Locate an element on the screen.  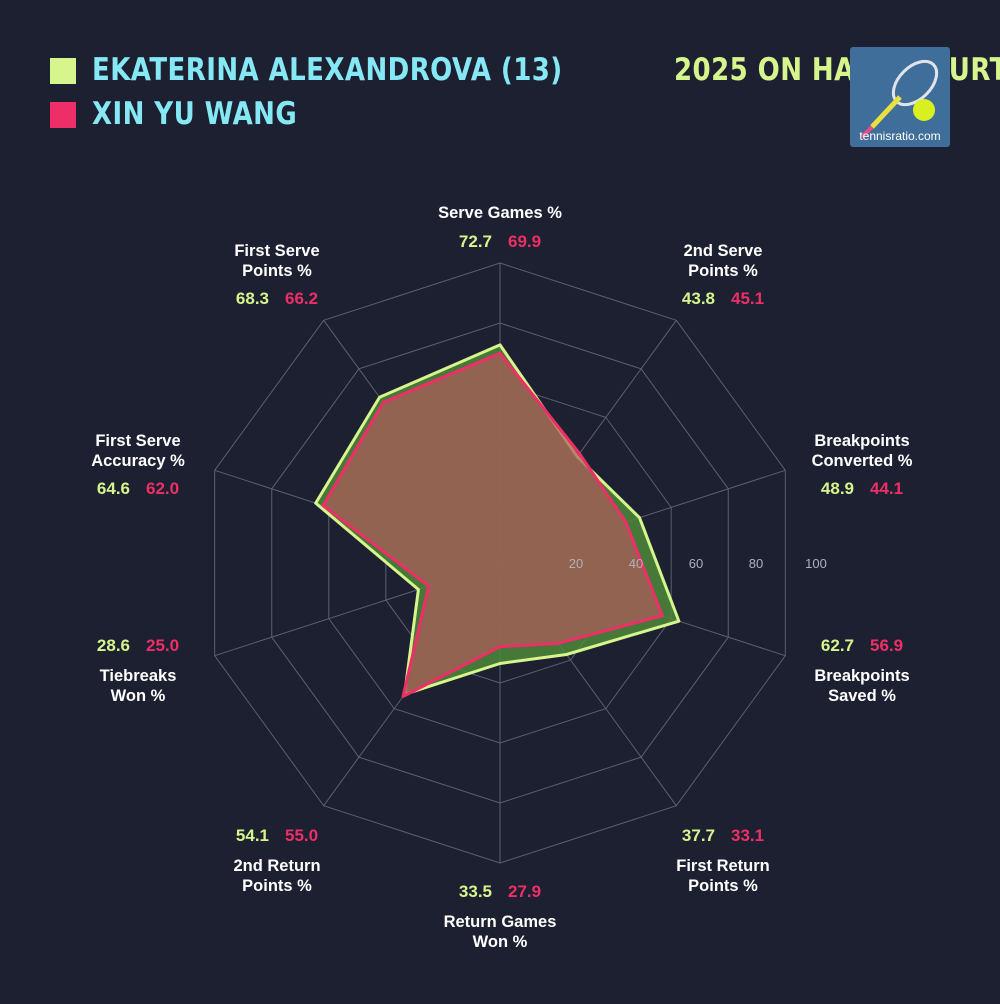
axis-label: Serve Games % is located at coordinates (500, 213).